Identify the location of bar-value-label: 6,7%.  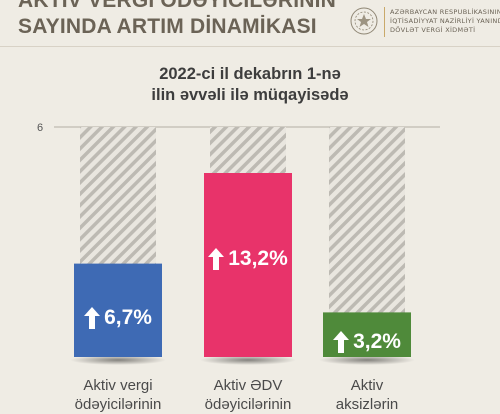
(118, 318).